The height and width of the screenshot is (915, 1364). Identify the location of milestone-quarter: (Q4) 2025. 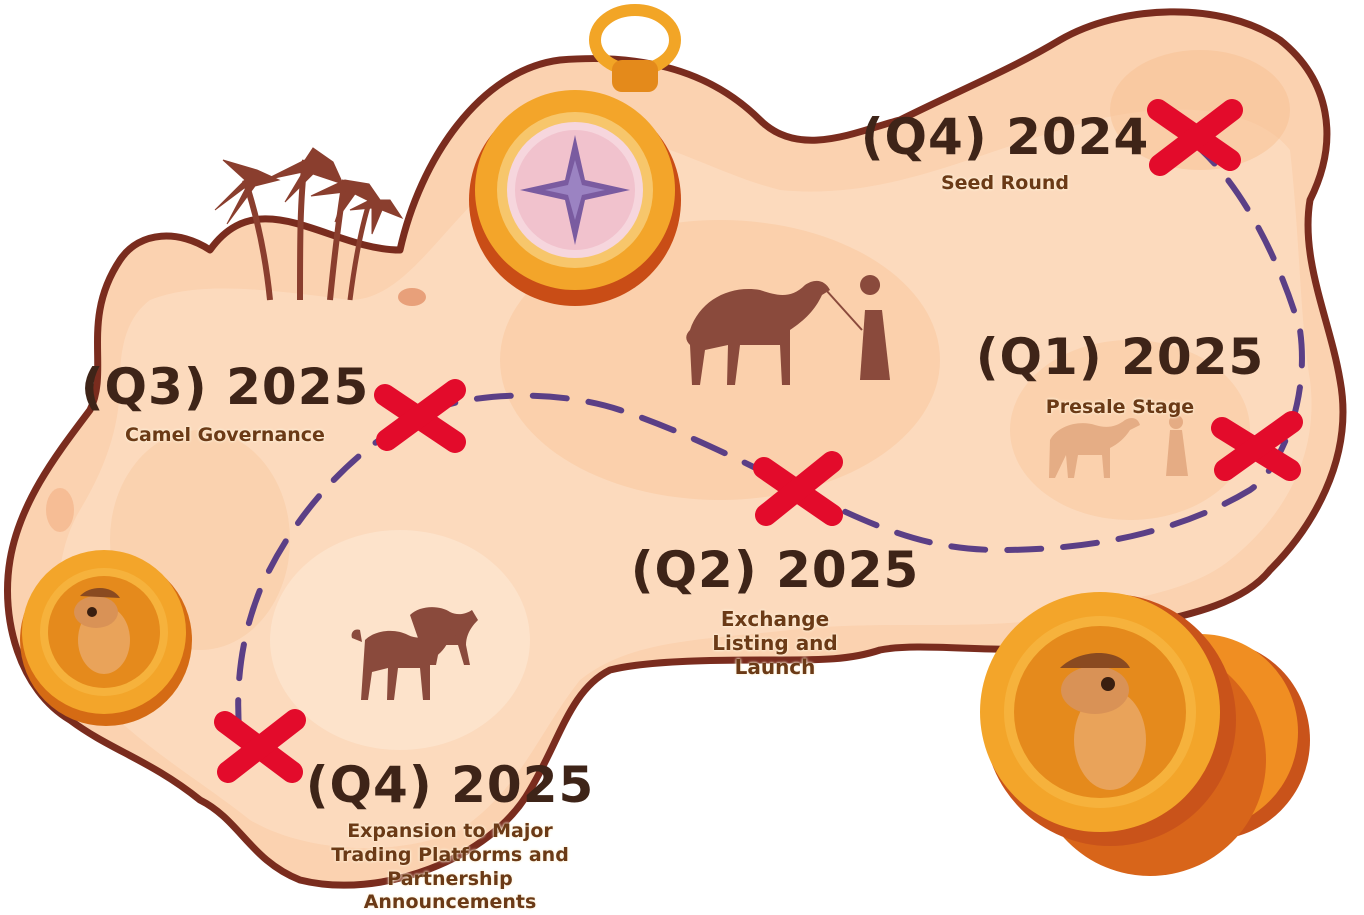
(450, 785).